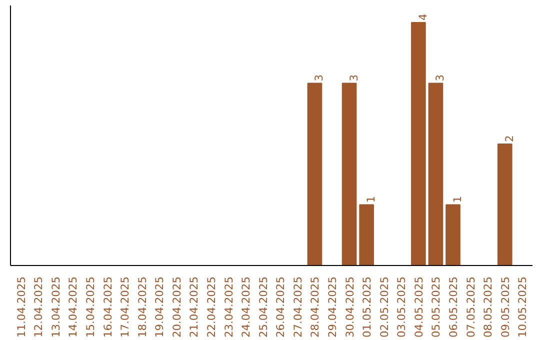  What do you see at coordinates (505, 307) in the screenshot?
I see `x-tick-label: 09.05.2025` at bounding box center [505, 307].